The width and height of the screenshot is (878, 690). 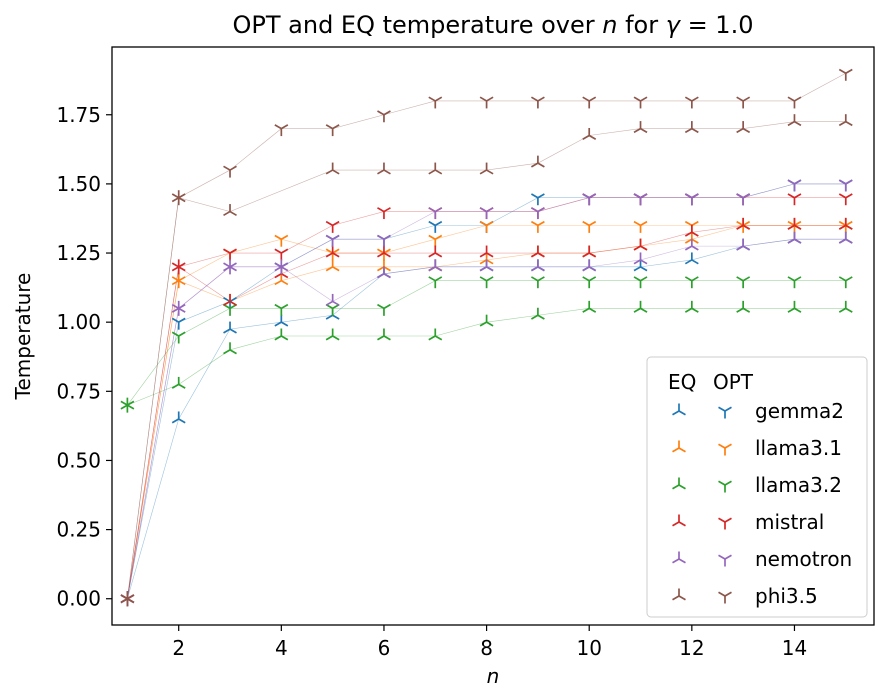 What do you see at coordinates (332, 240) in the screenshot?
I see `marker-opt-nemotron-n5` at bounding box center [332, 240].